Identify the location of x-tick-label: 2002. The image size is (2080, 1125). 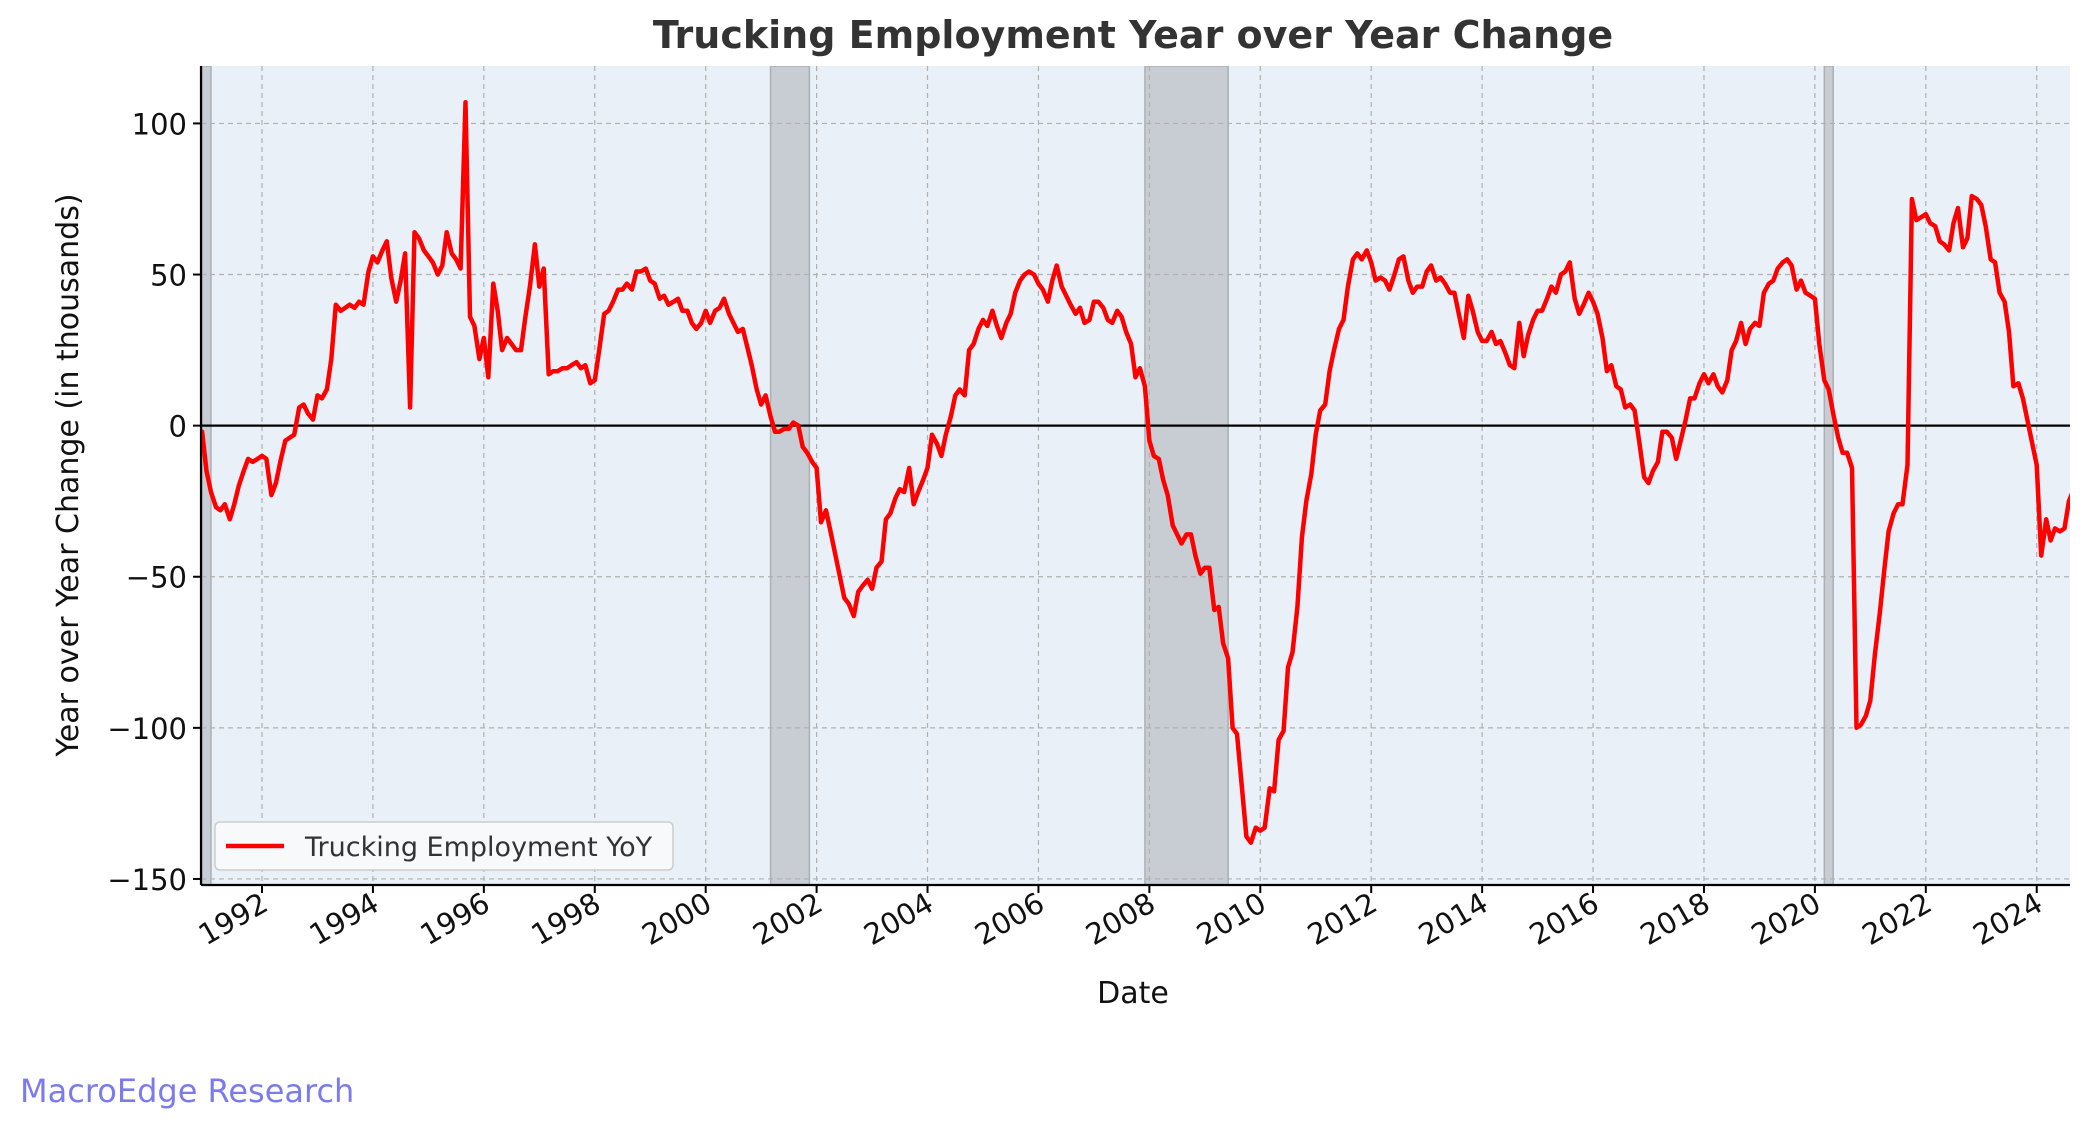
(787, 919).